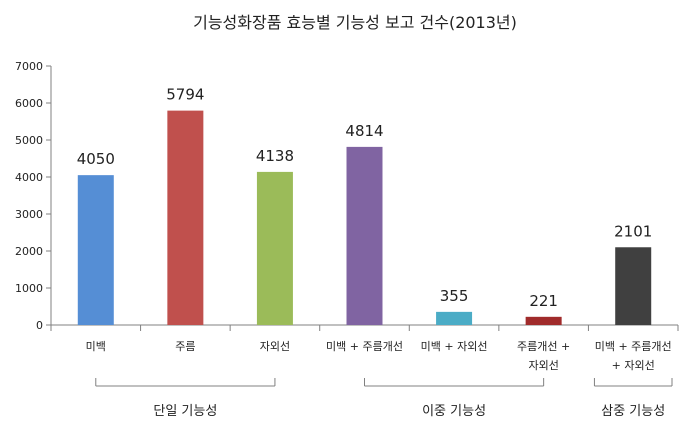 The width and height of the screenshot is (690, 433). What do you see at coordinates (96, 159) in the screenshot?
I see `data-label: 4050` at bounding box center [96, 159].